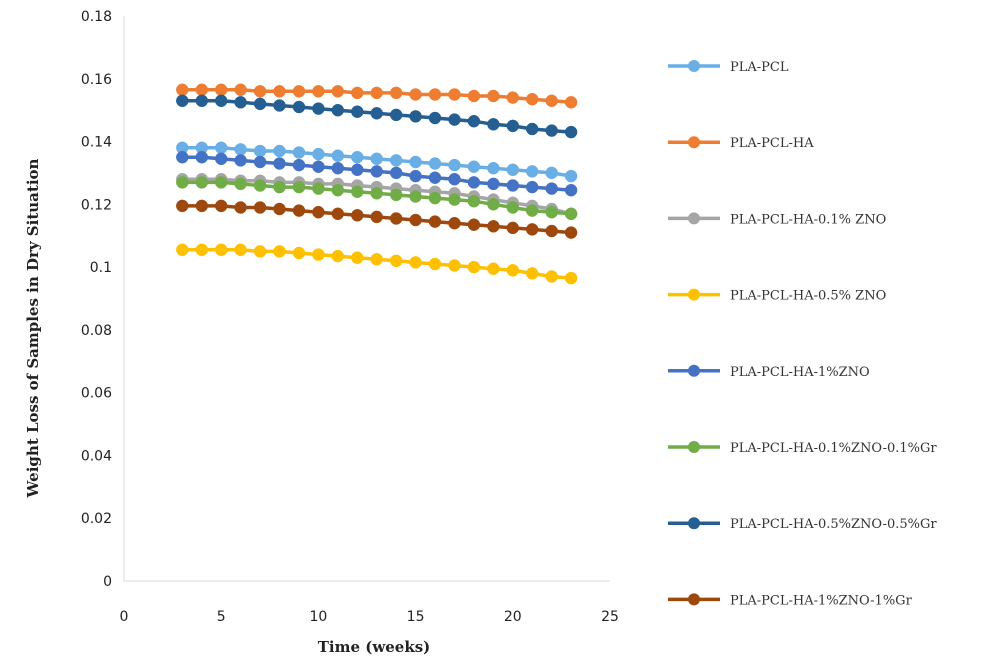 This screenshot has height=662, width=1000. What do you see at coordinates (369, 617) in the screenshot?
I see `x-tick-labels: 0 5 10 15 20 25` at bounding box center [369, 617].